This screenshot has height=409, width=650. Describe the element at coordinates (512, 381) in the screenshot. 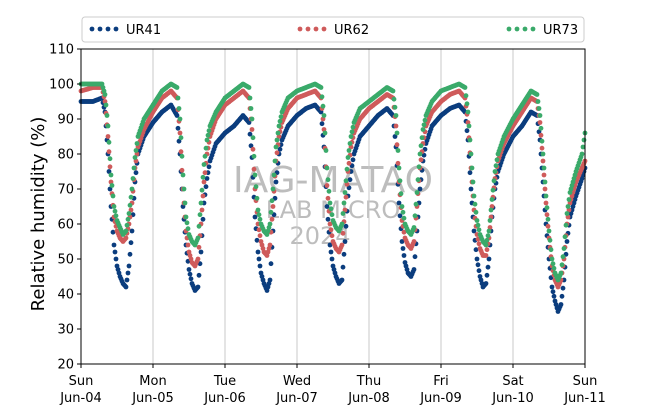

I see `x-tick-day: Sat` at that location.